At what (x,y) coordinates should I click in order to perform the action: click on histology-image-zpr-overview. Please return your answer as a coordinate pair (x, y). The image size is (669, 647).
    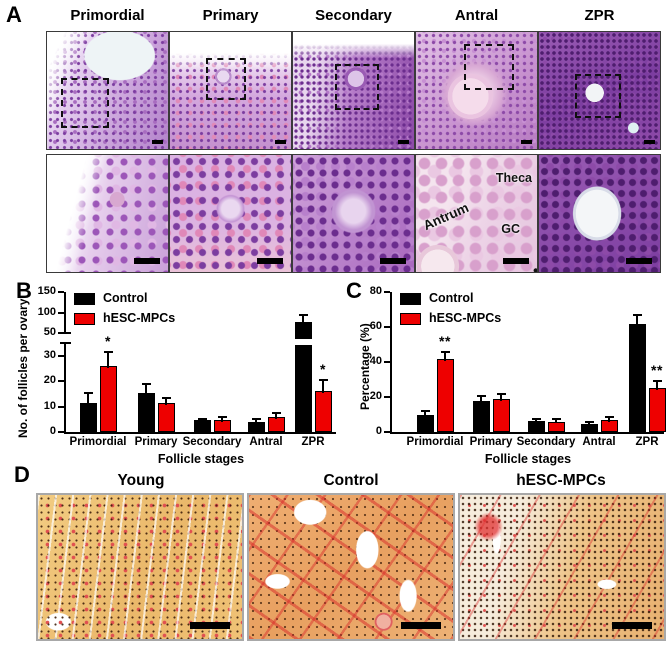
    Looking at the image, I should click on (599, 90).